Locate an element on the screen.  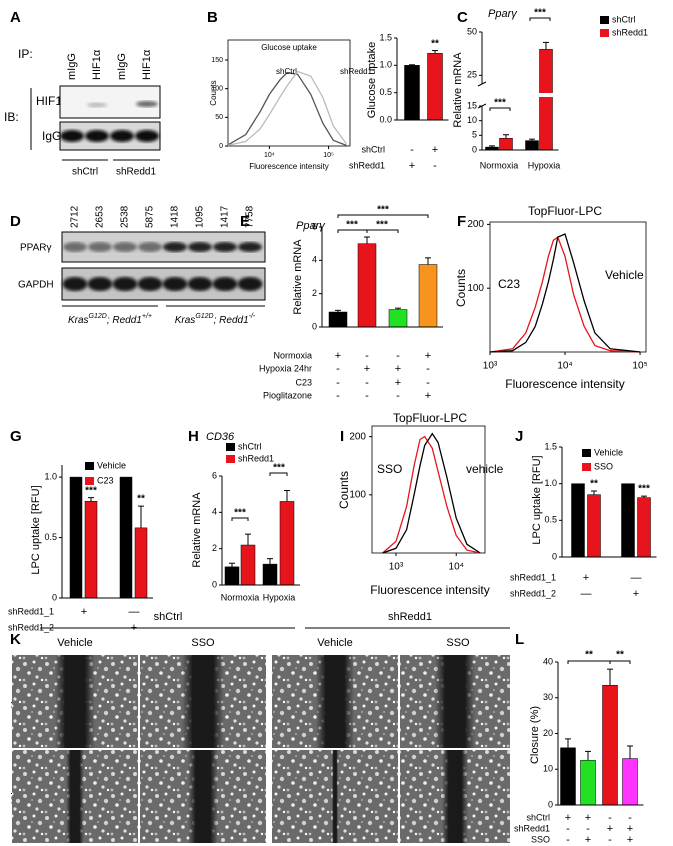
y-tick-label: 30 is located at coordinates (548, 697).